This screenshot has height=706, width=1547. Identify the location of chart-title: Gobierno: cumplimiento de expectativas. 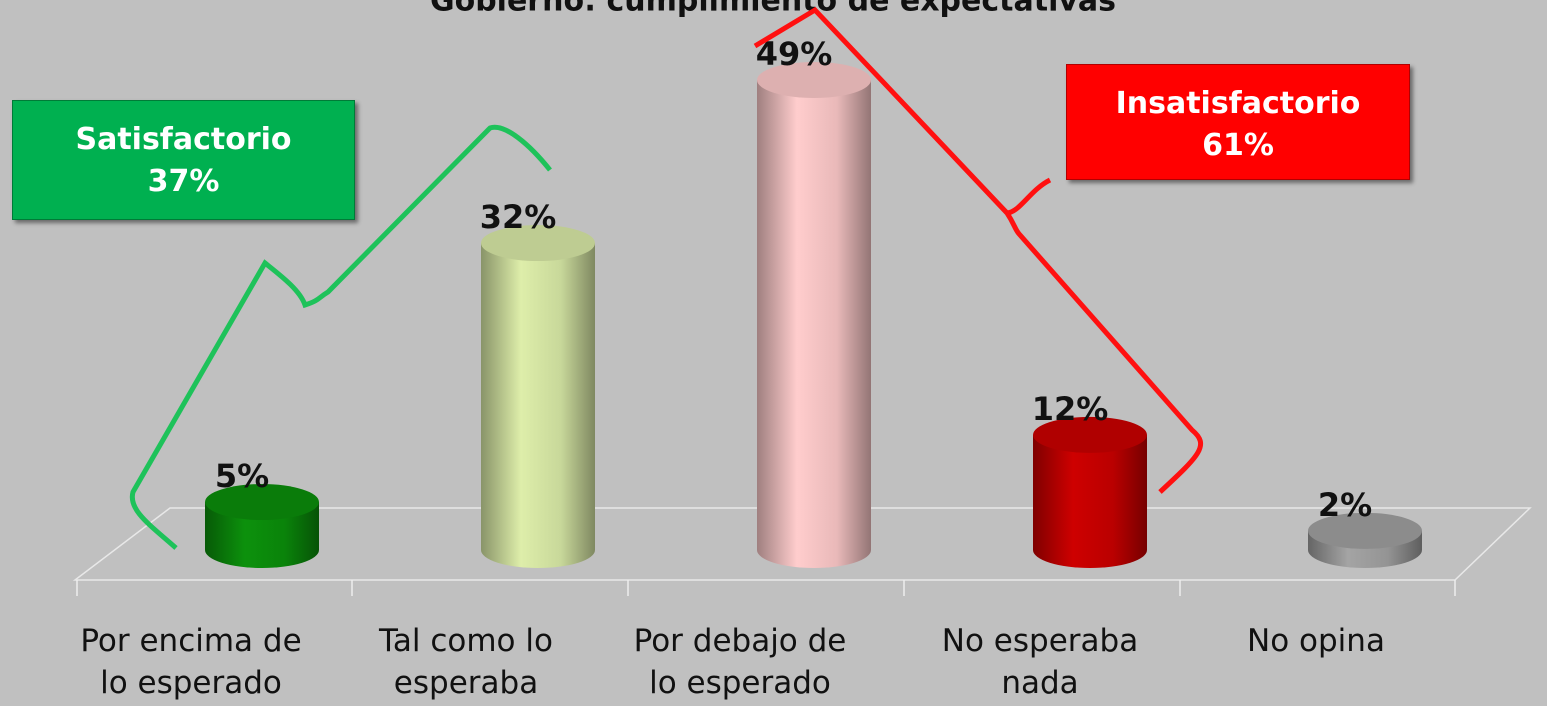
(773, 9).